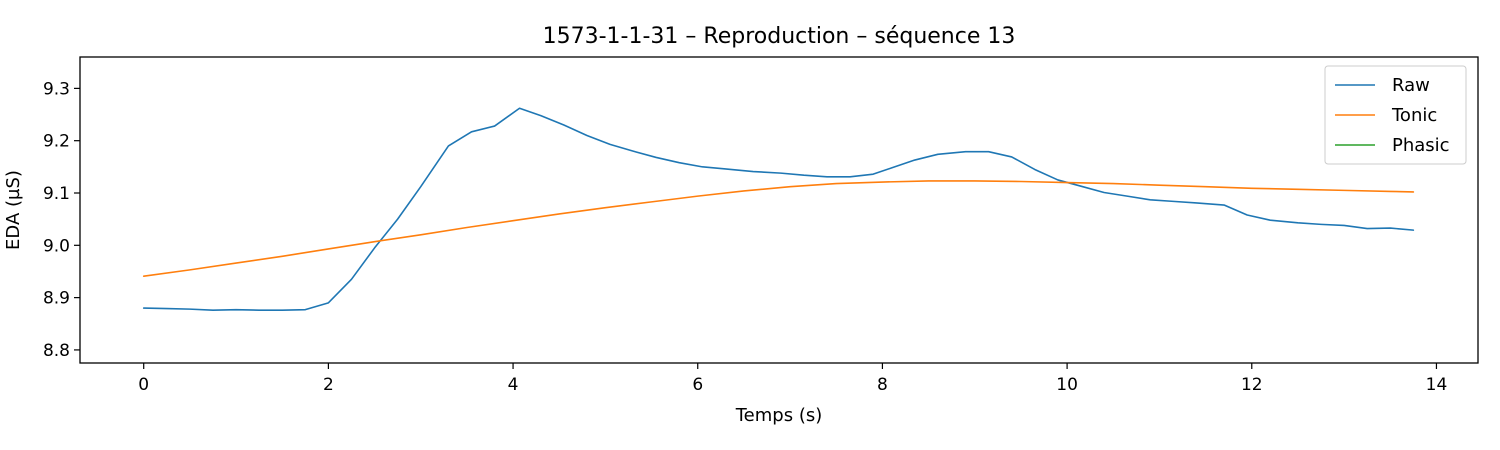 This screenshot has height=450, width=1500. What do you see at coordinates (1411, 85) in the screenshot?
I see `legend-label-raw: Raw` at bounding box center [1411, 85].